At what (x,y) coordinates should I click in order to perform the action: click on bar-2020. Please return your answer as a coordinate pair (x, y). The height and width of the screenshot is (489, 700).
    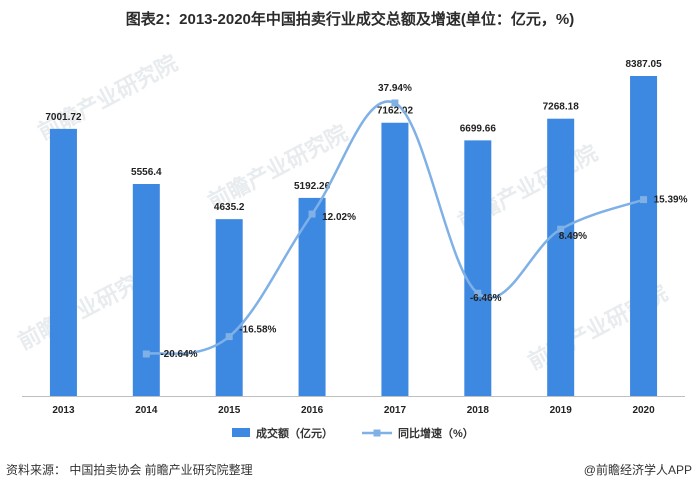
    Looking at the image, I should click on (644, 236).